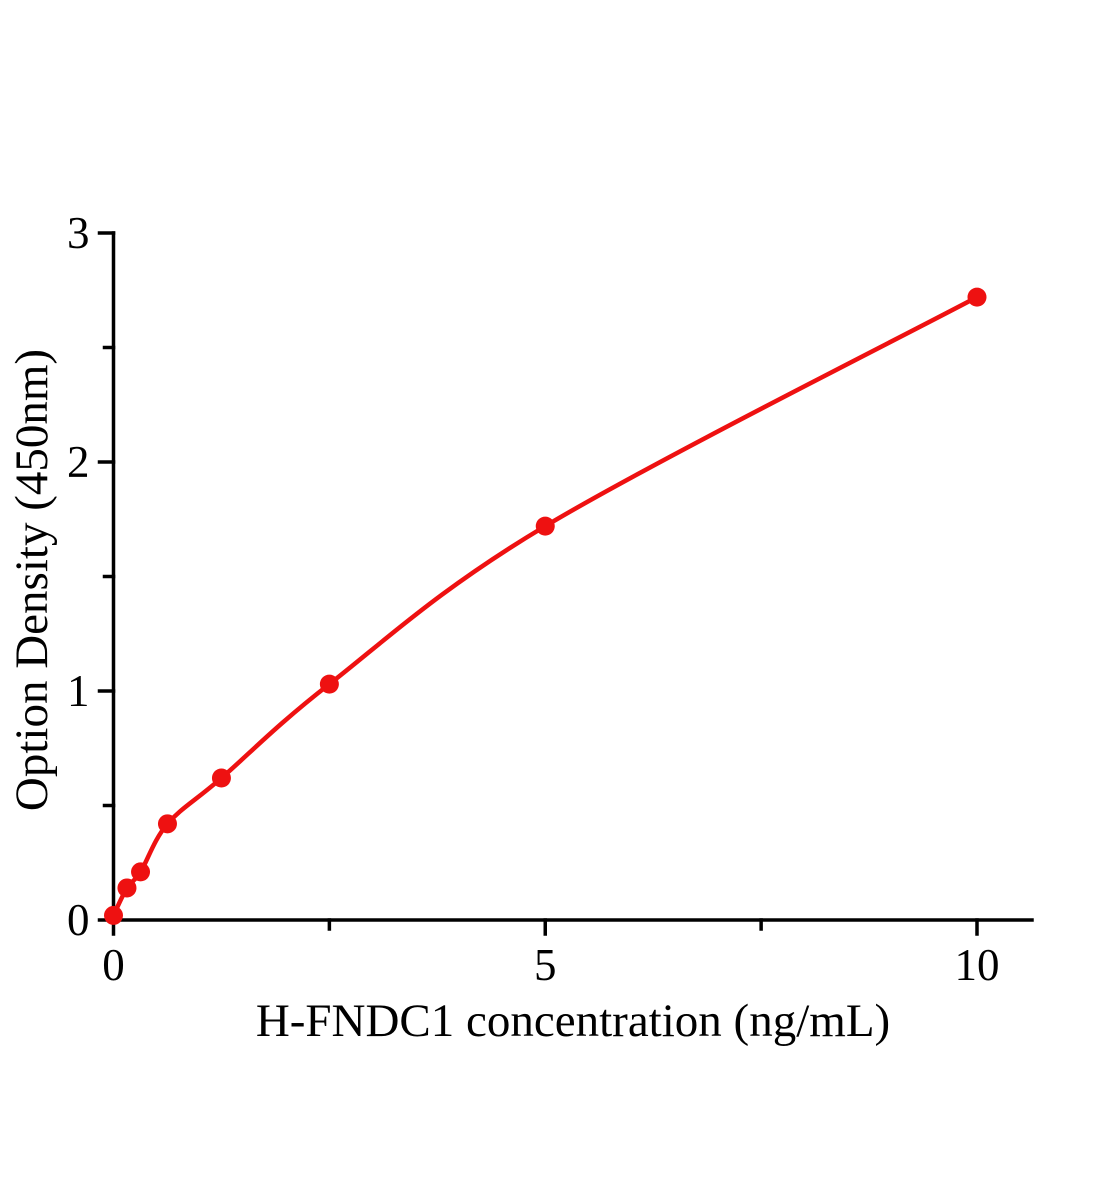  I want to click on y-tick-label: 3, so click(78, 233).